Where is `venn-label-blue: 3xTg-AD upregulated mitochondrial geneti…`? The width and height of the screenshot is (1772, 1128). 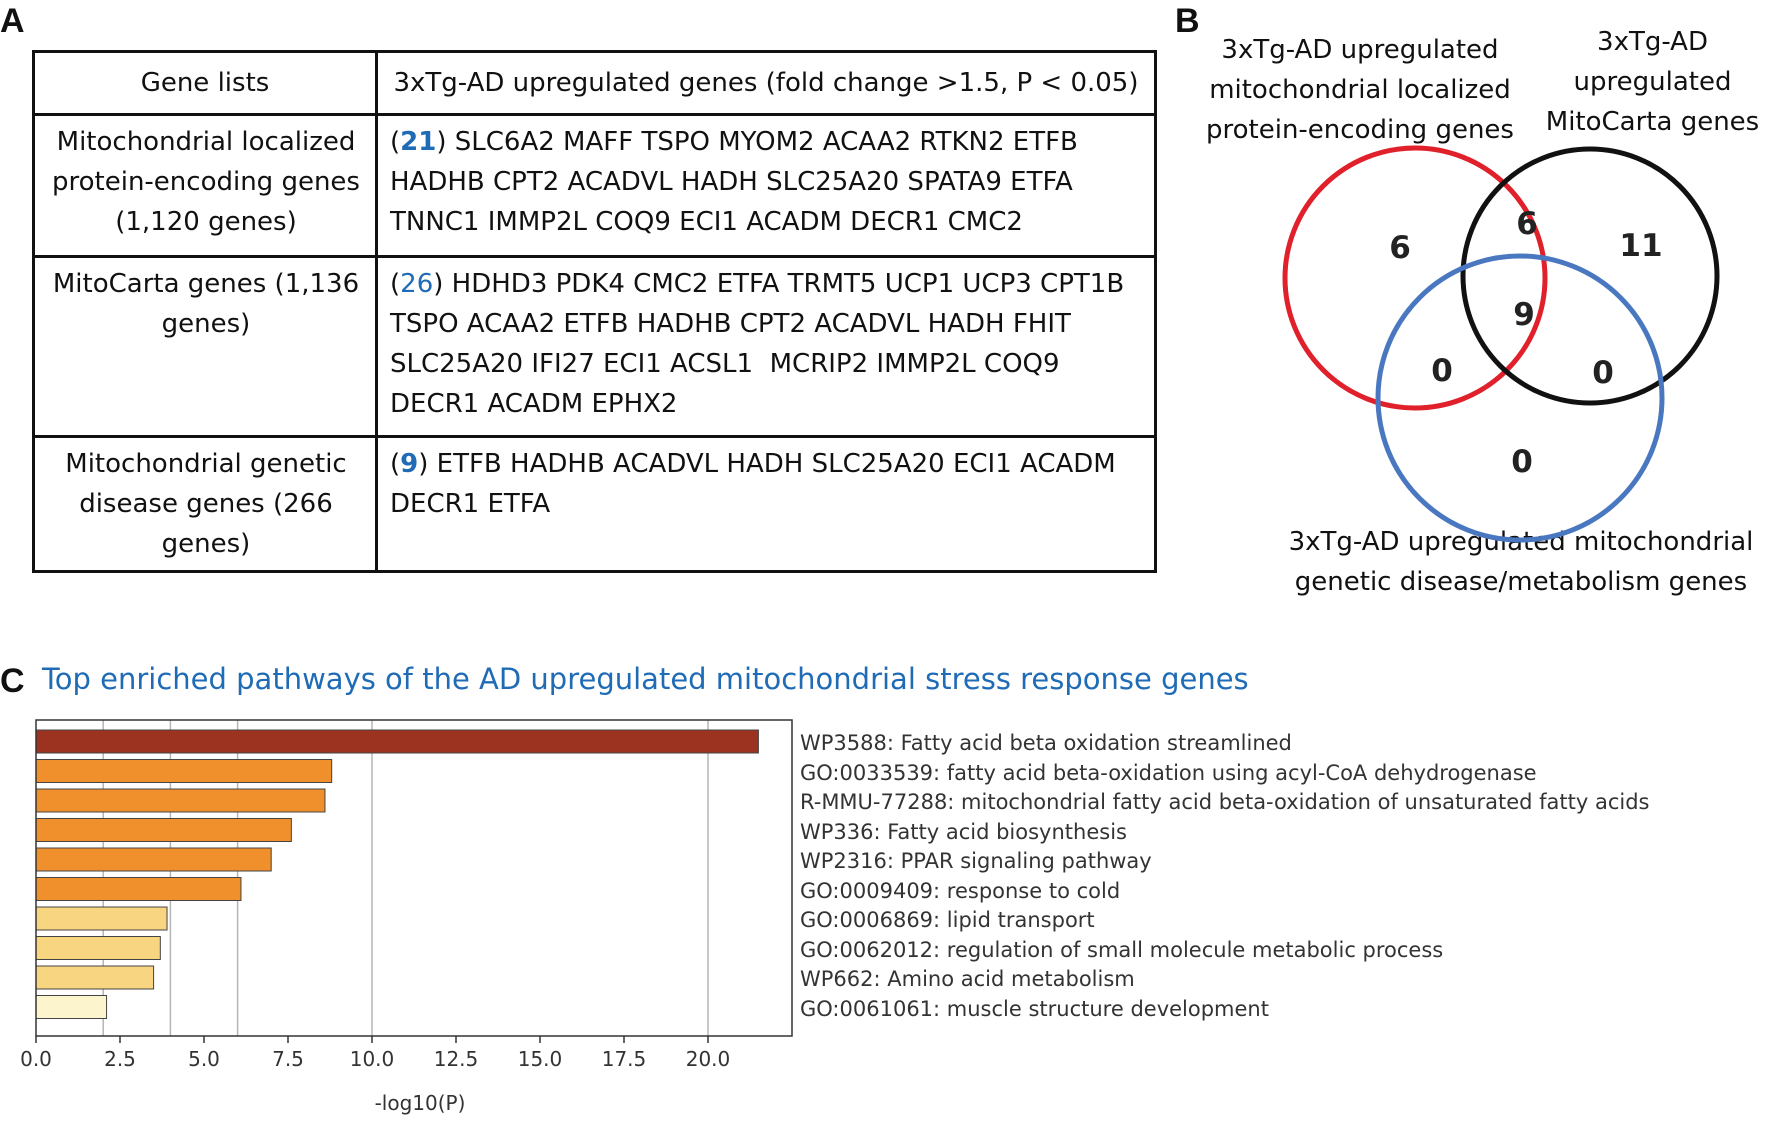
venn-label-blue: 3xTg-AD upregulated mitochondrial geneti… is located at coordinates (1521, 562).